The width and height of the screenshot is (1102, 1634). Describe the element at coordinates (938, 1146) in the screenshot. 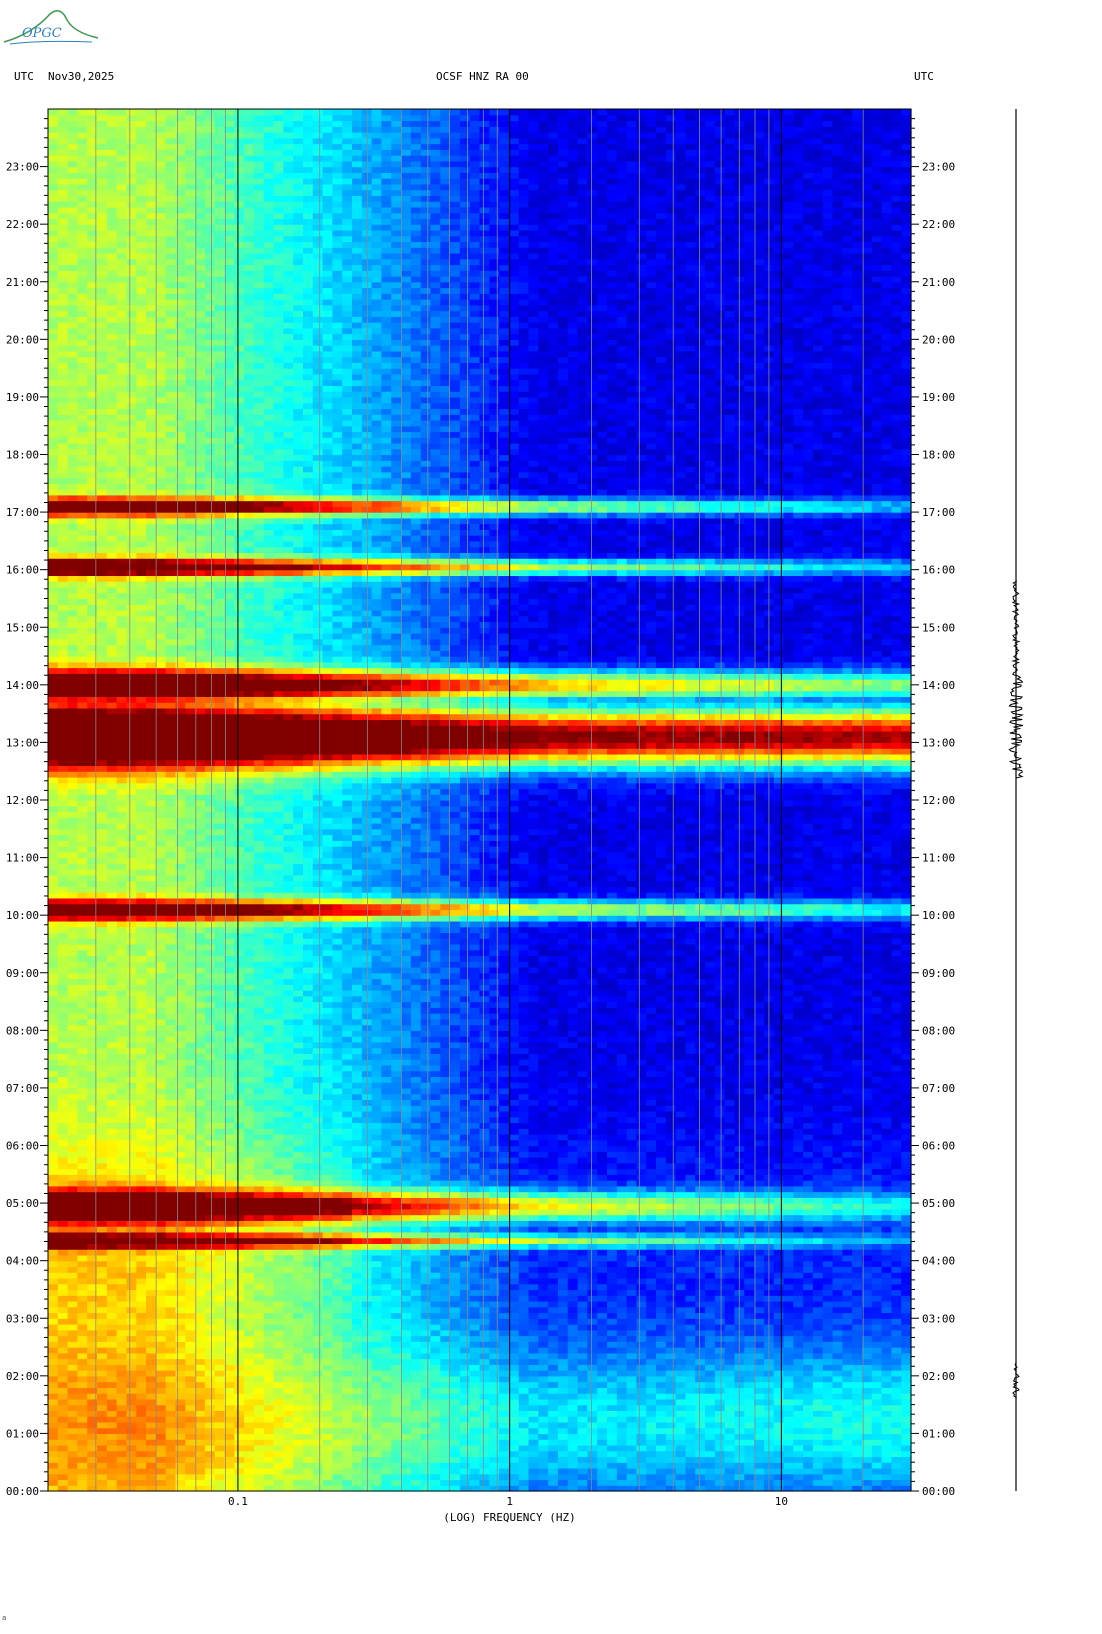

I see `y-tick-label-right: 06:00` at that location.